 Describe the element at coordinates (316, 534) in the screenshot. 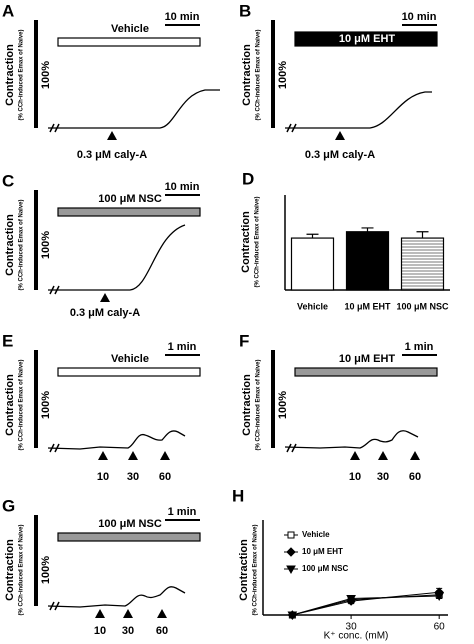

I see `legend-label: Vehicle` at that location.